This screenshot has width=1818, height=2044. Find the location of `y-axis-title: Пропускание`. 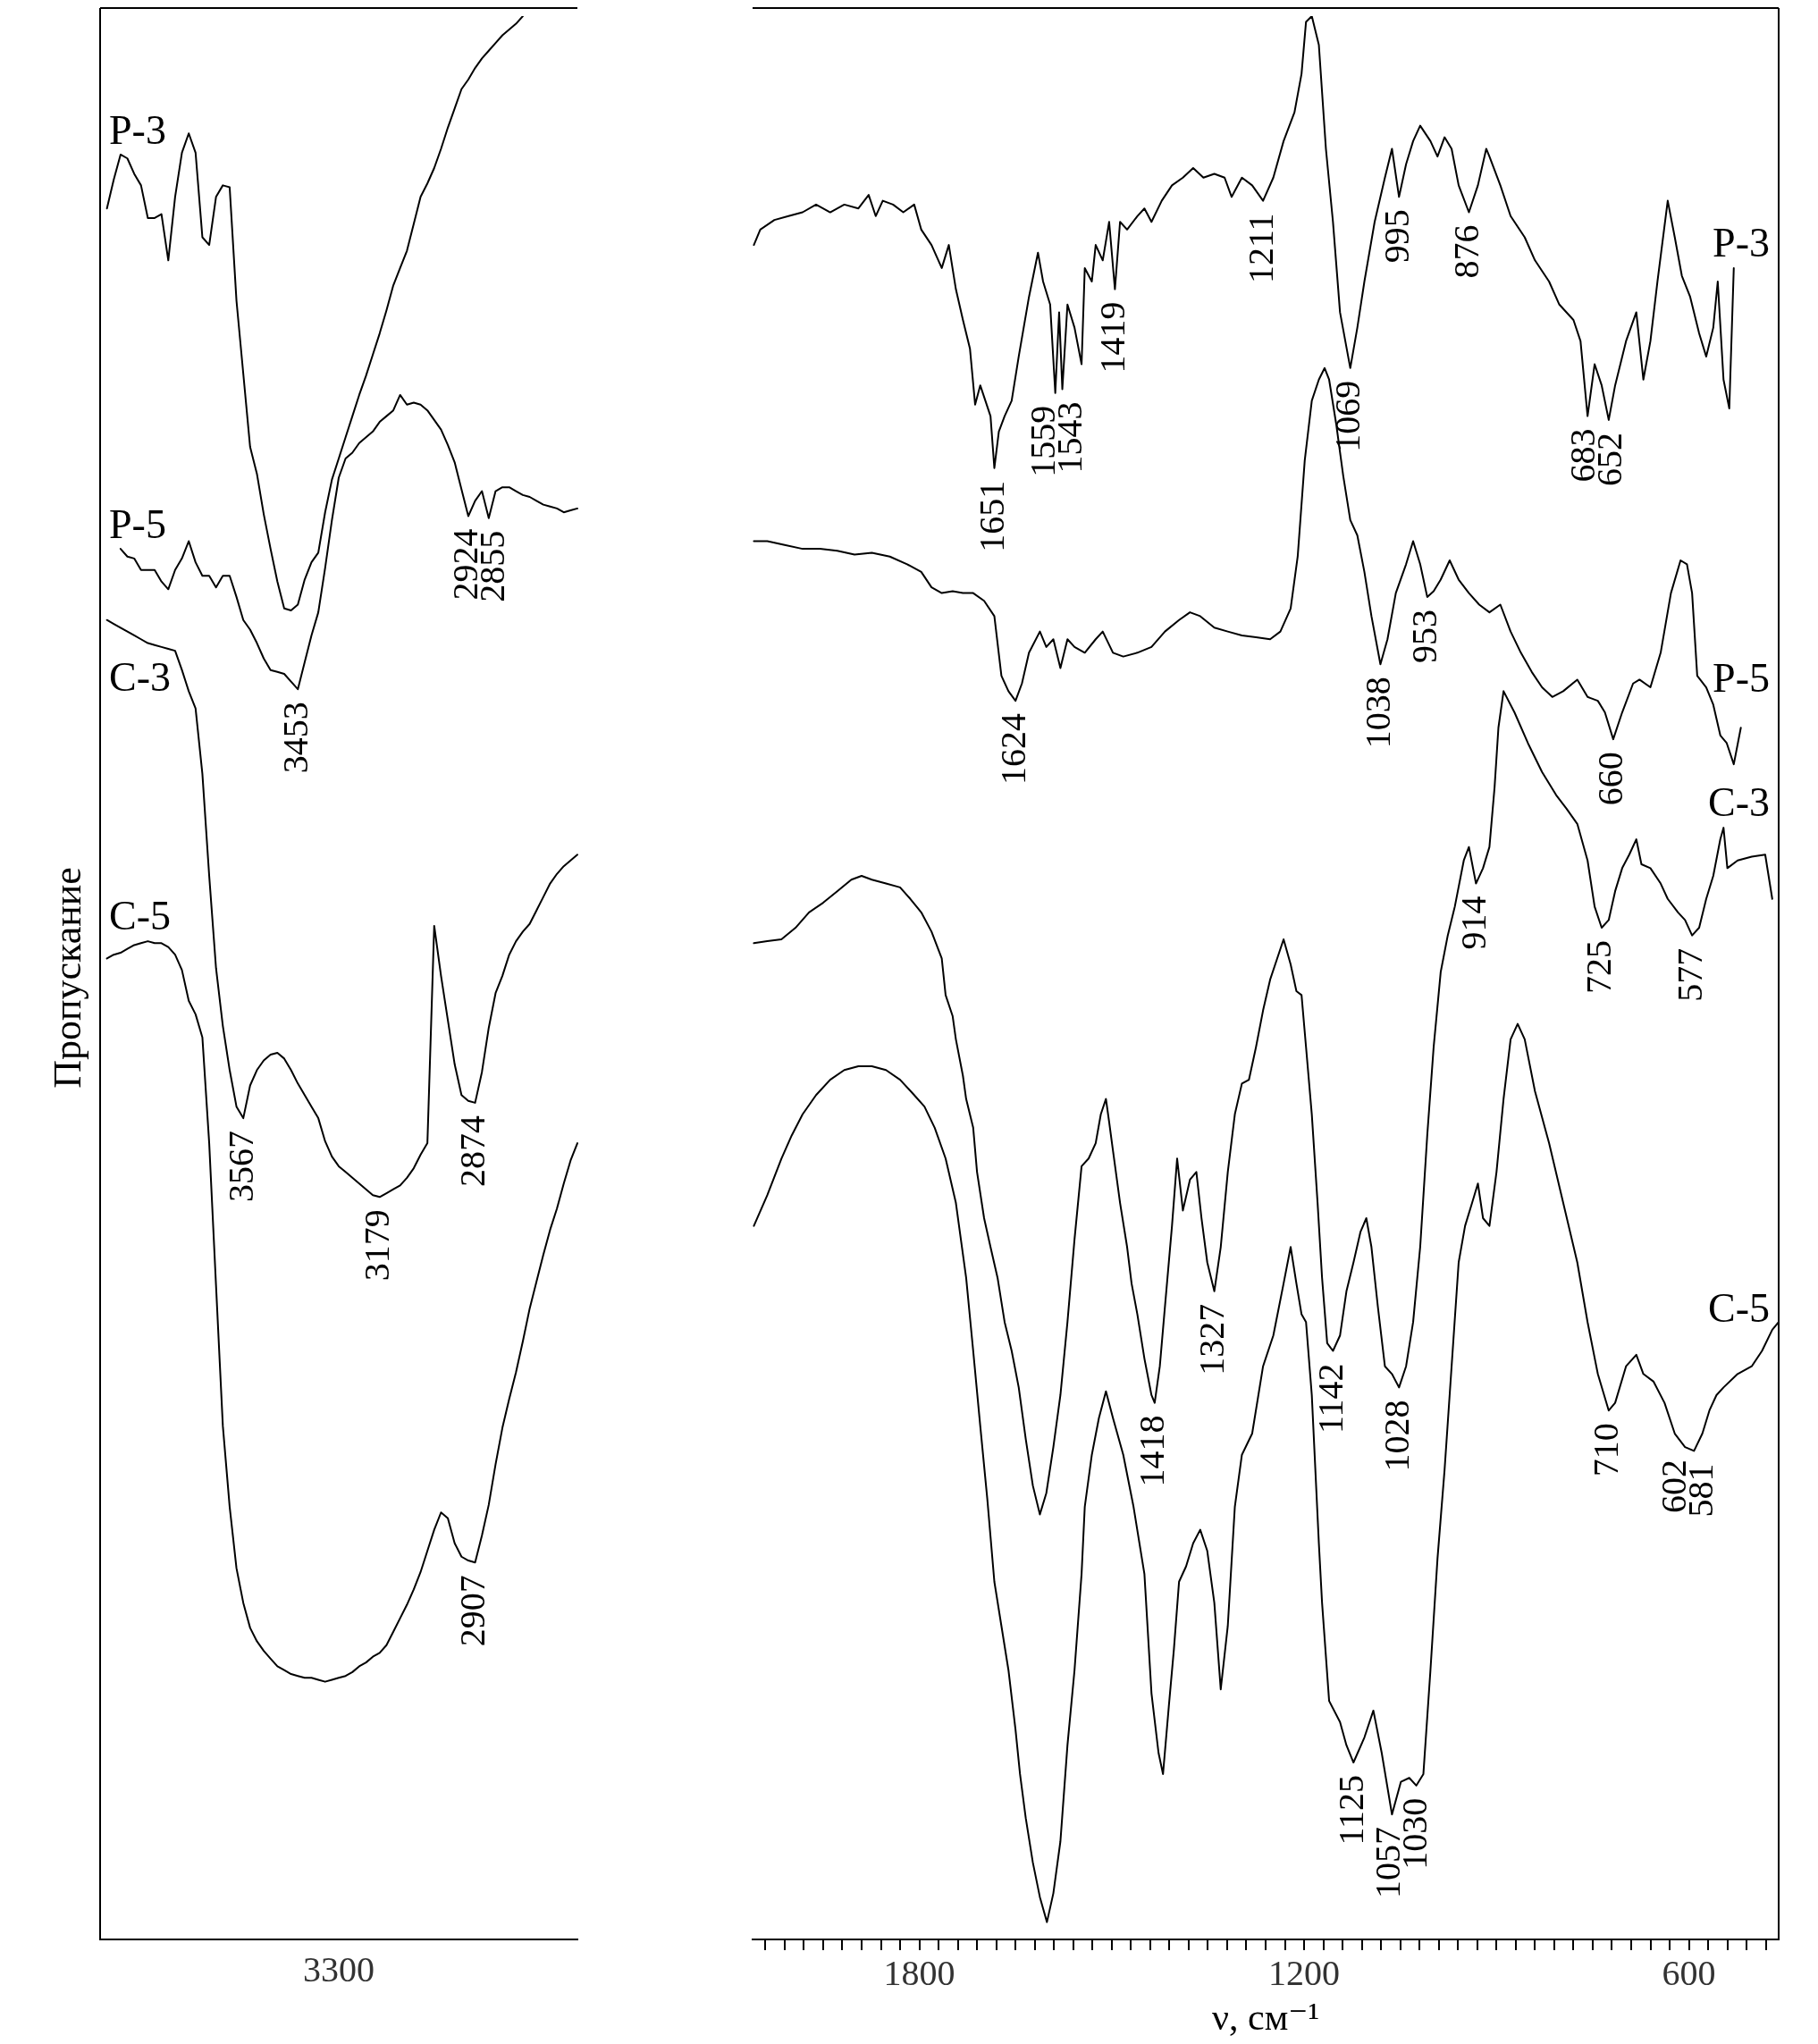

y-axis-title: Пропускание is located at coordinates (67, 978).